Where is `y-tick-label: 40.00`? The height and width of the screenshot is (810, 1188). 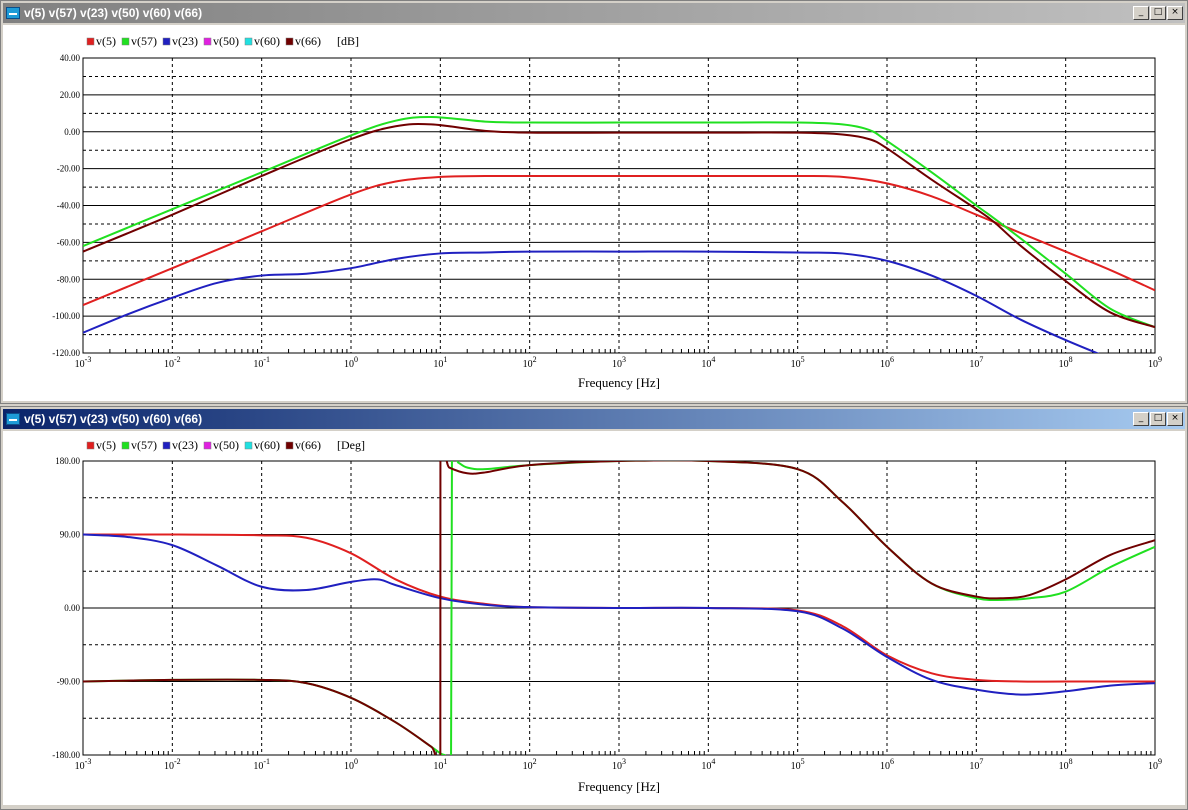 y-tick-label: 40.00 is located at coordinates (70, 58).